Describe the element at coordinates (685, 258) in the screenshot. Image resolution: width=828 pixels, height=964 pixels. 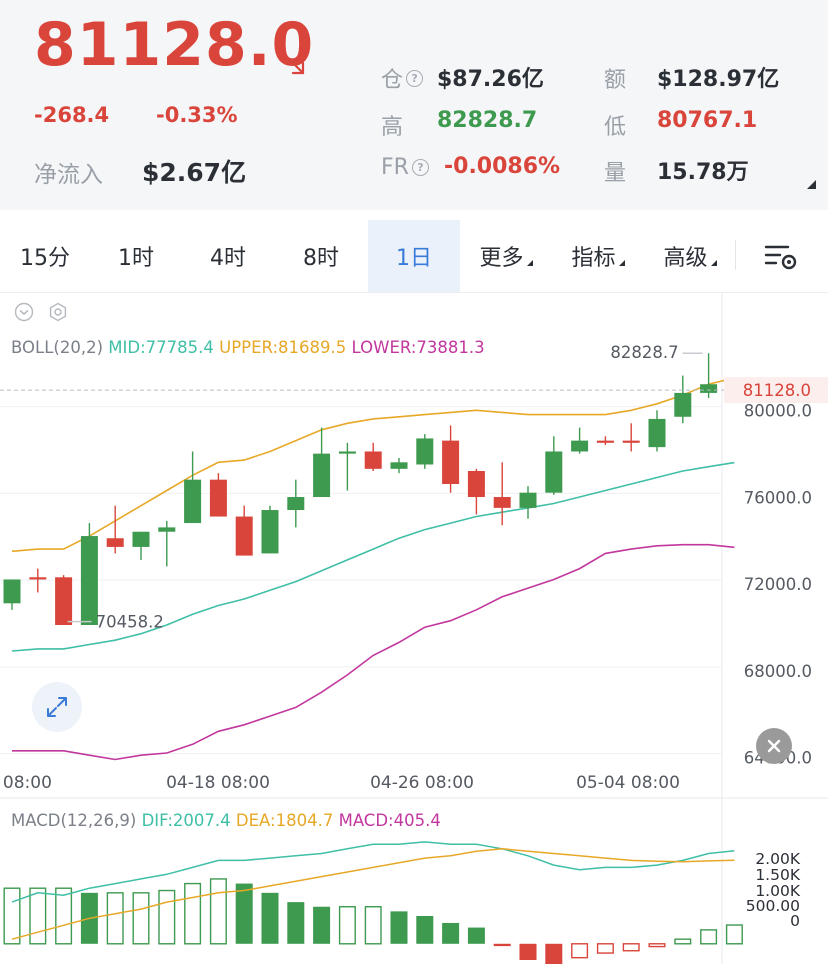
I see `tab-label: 高级` at that location.